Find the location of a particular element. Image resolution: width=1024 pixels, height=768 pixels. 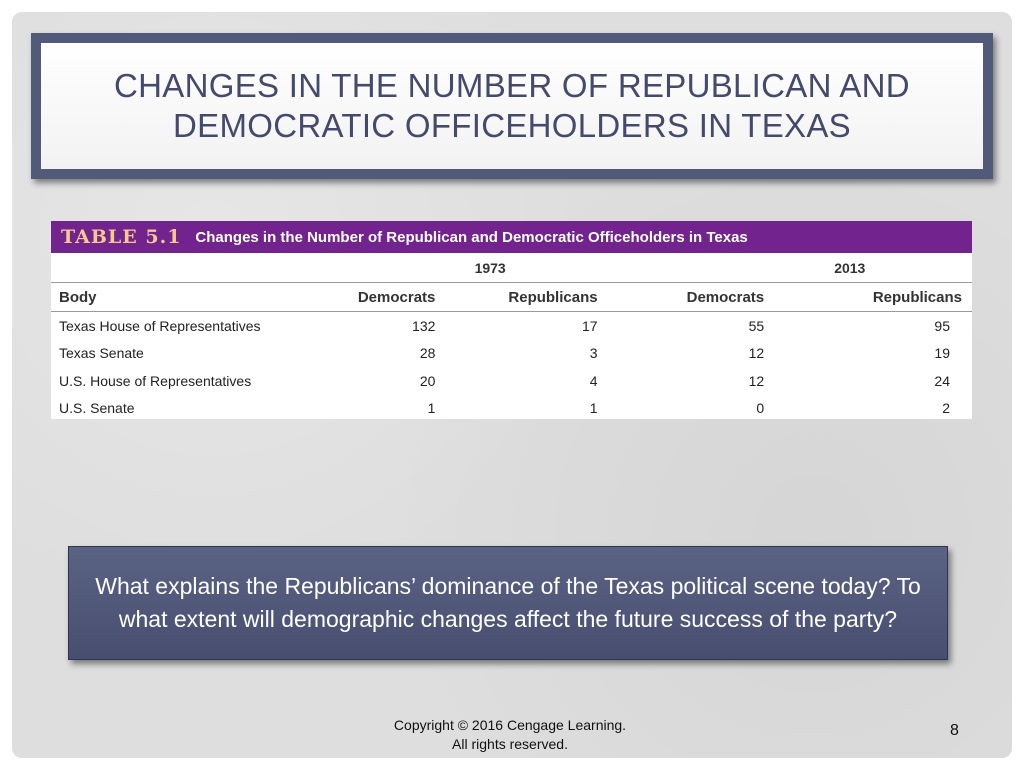

year-header-row: 1973 2013 is located at coordinates (511, 268).